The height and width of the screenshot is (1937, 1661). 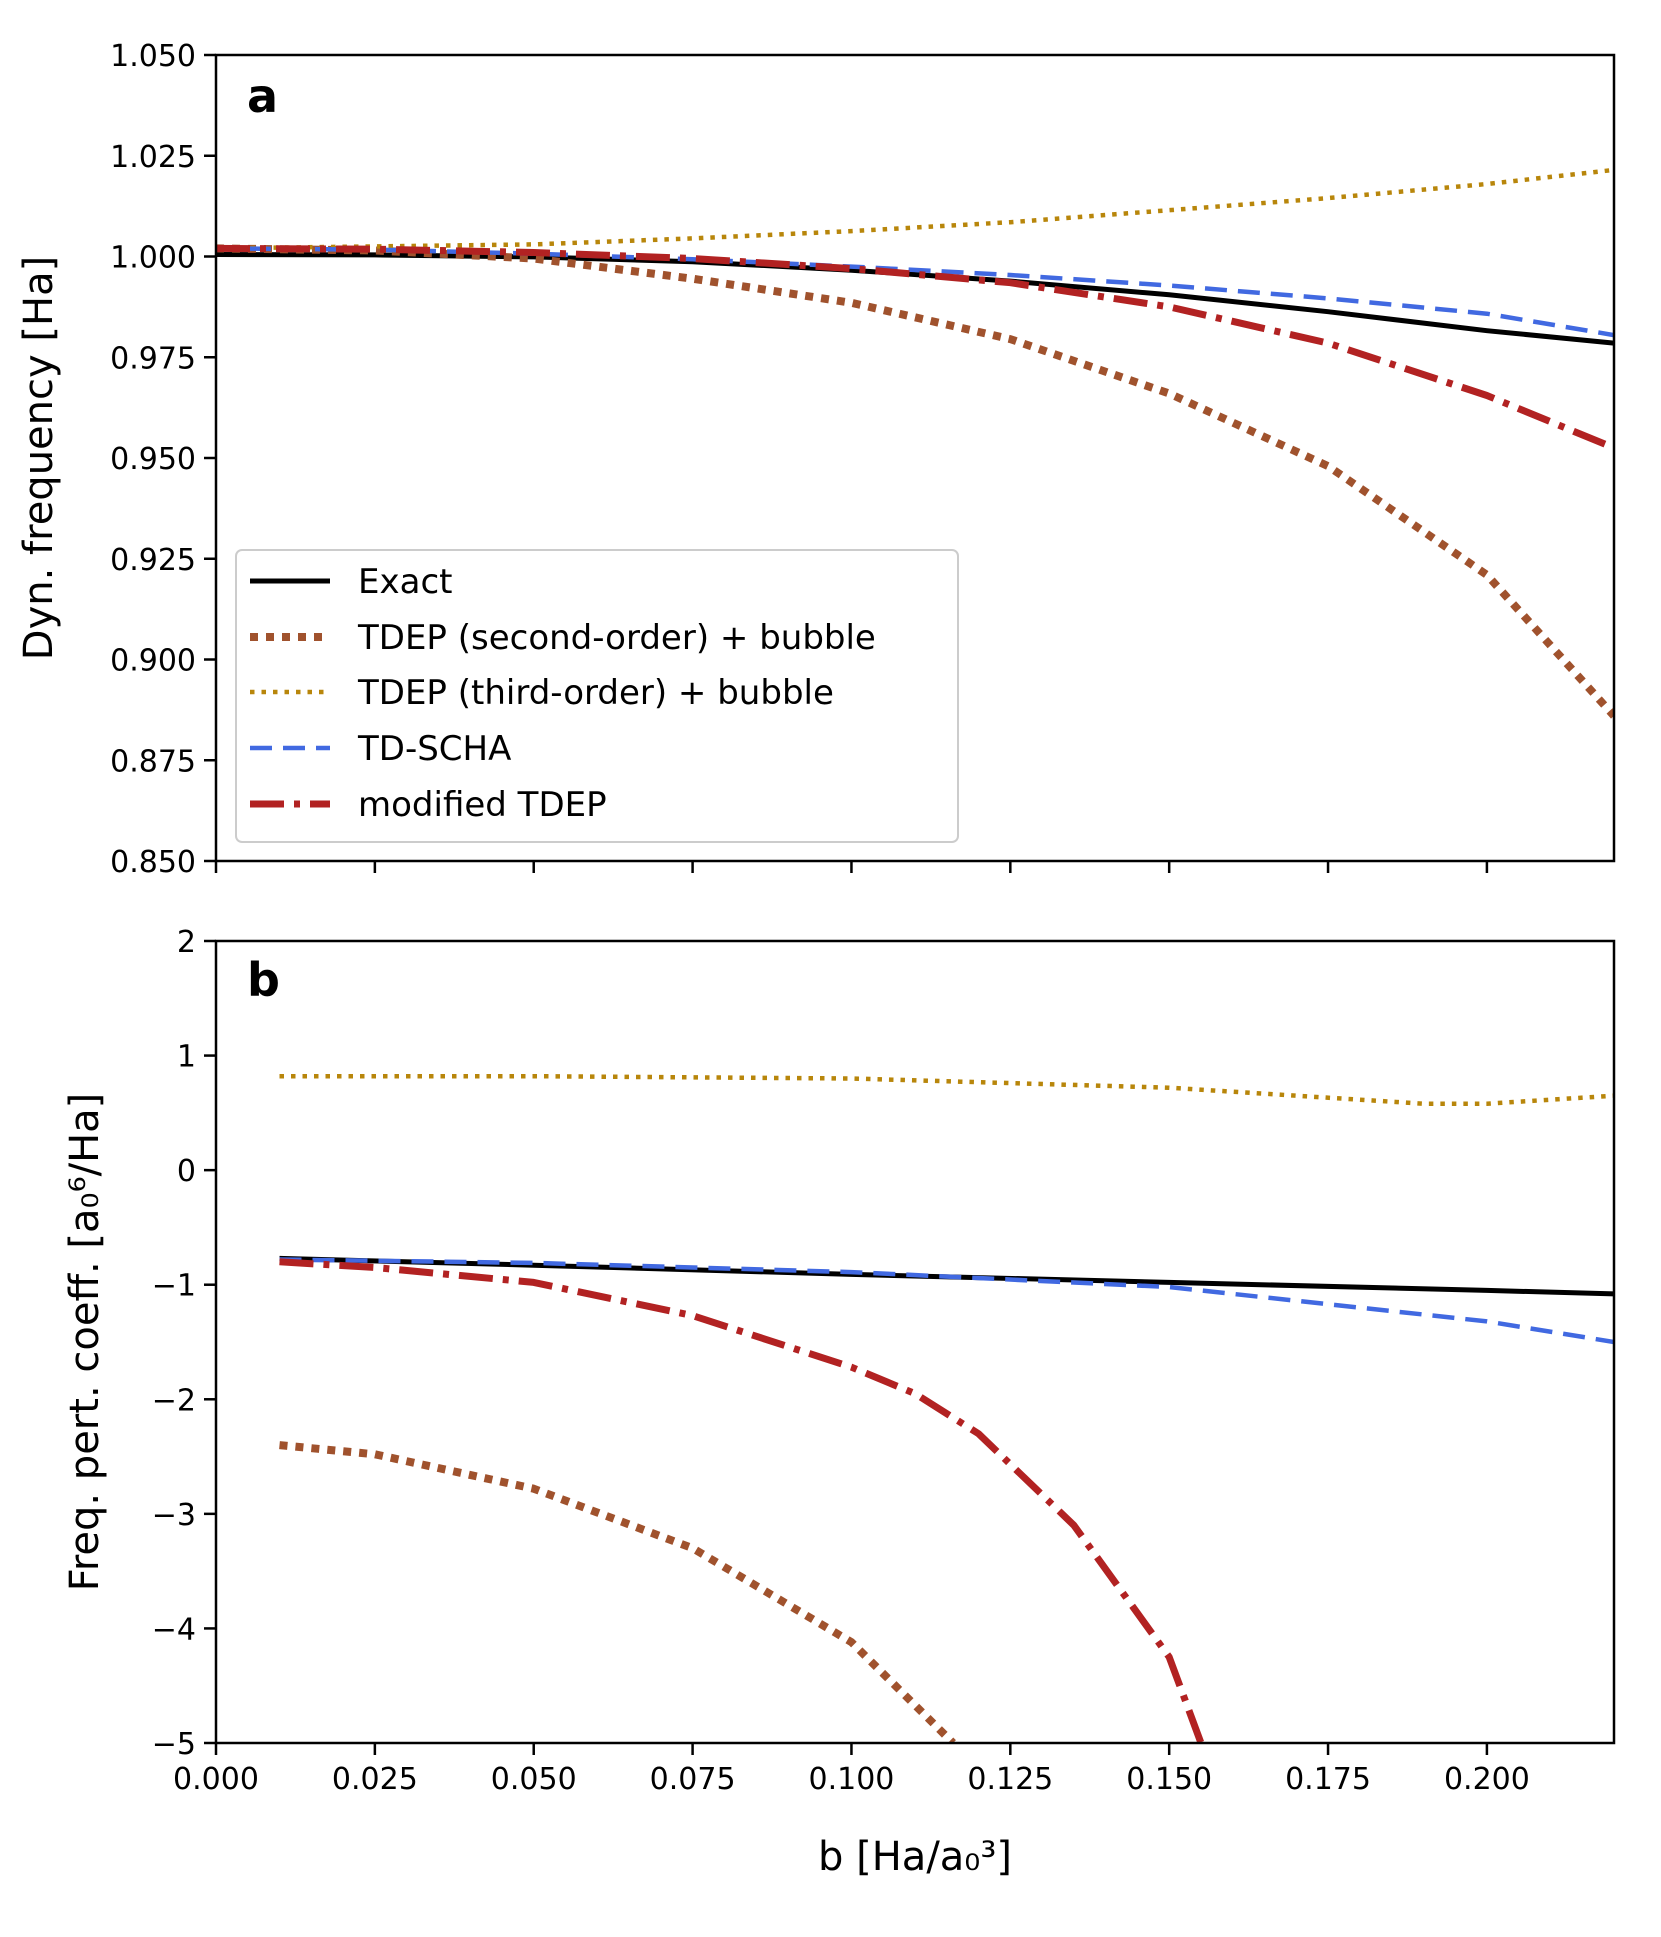 I want to click on panel-b-y-tick-label: 0, so click(x=186, y=1171).